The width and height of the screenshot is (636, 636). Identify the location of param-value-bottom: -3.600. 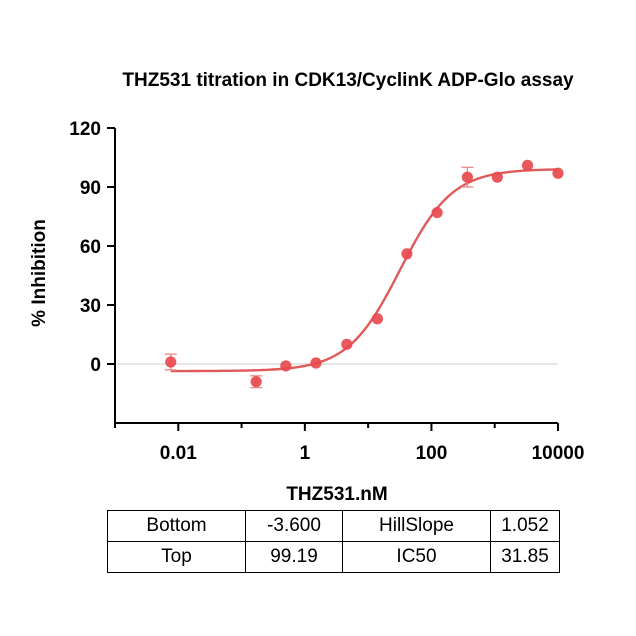
(294, 526).